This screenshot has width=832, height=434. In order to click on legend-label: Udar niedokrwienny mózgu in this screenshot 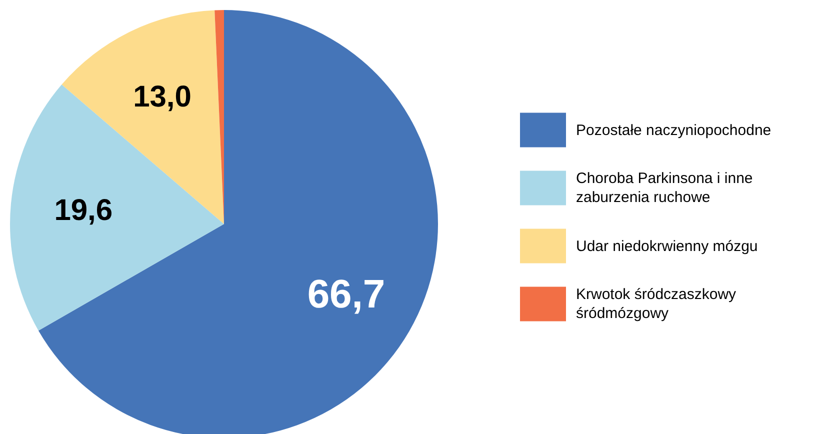, I will do `click(667, 246)`.